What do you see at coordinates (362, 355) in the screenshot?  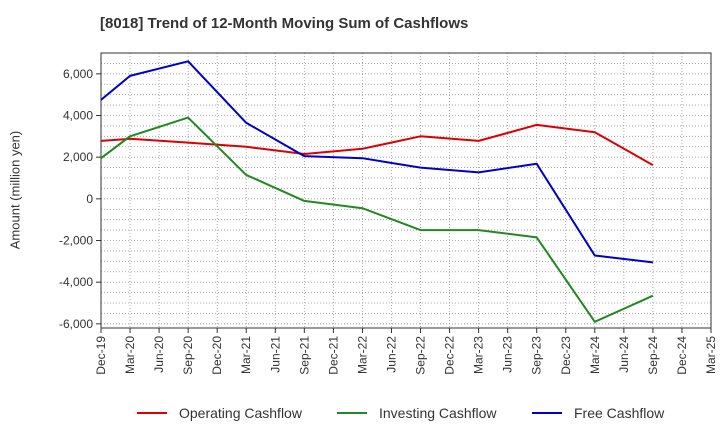 I see `x-tick-label: Mar-22` at bounding box center [362, 355].